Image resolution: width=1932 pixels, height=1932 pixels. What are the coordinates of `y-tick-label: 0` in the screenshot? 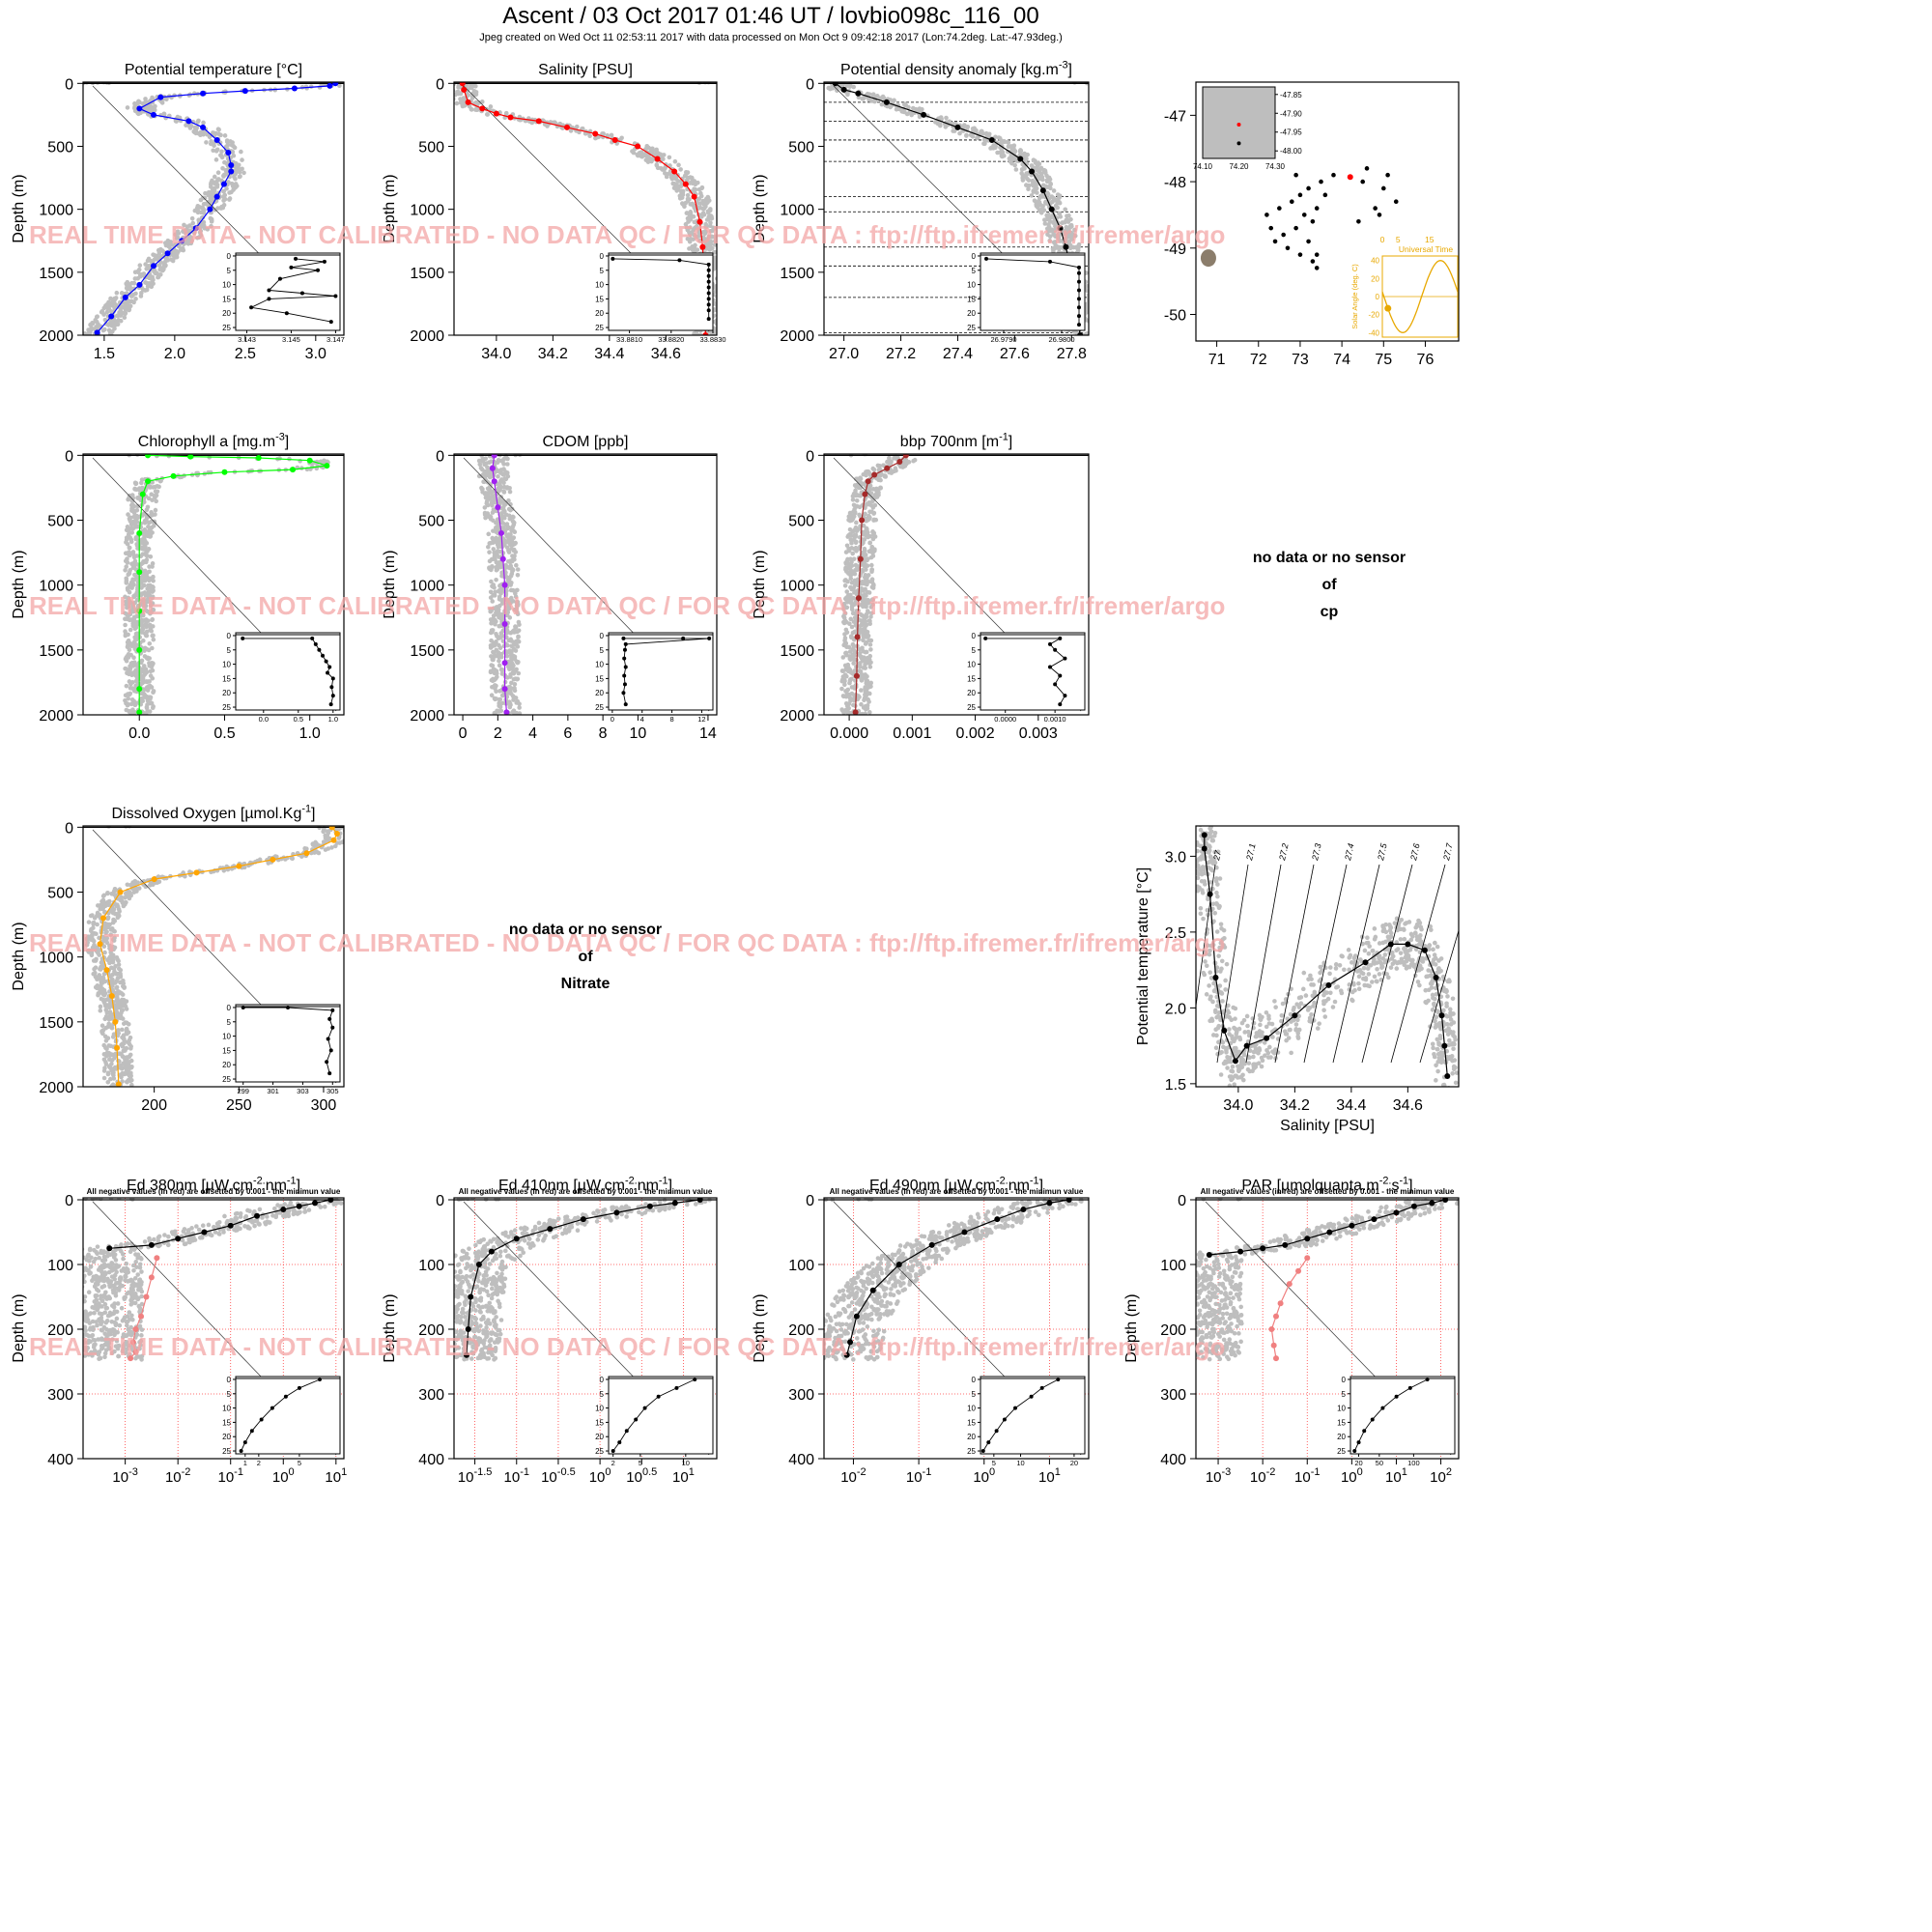 It's located at (440, 456).